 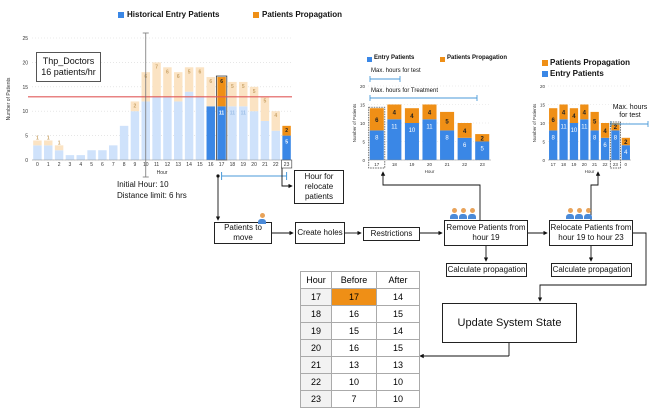 I want to click on main-xtick: 17, so click(x=222, y=165).